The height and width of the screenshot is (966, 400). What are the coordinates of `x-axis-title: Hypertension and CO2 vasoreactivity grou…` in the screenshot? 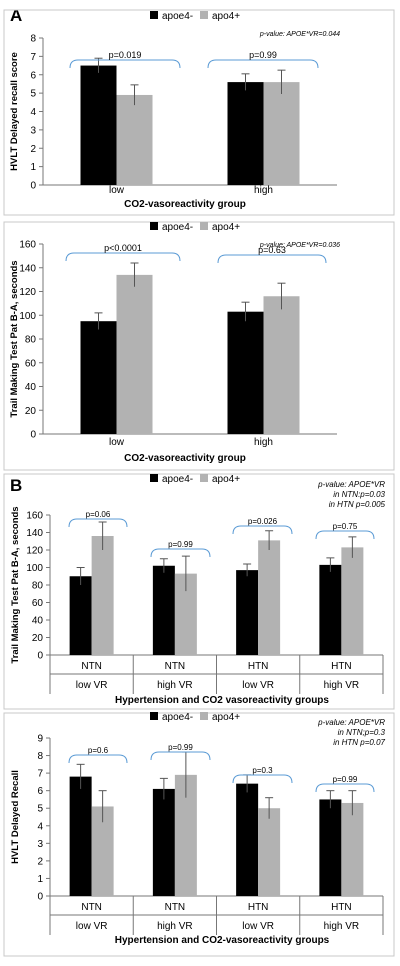 It's located at (222, 700).